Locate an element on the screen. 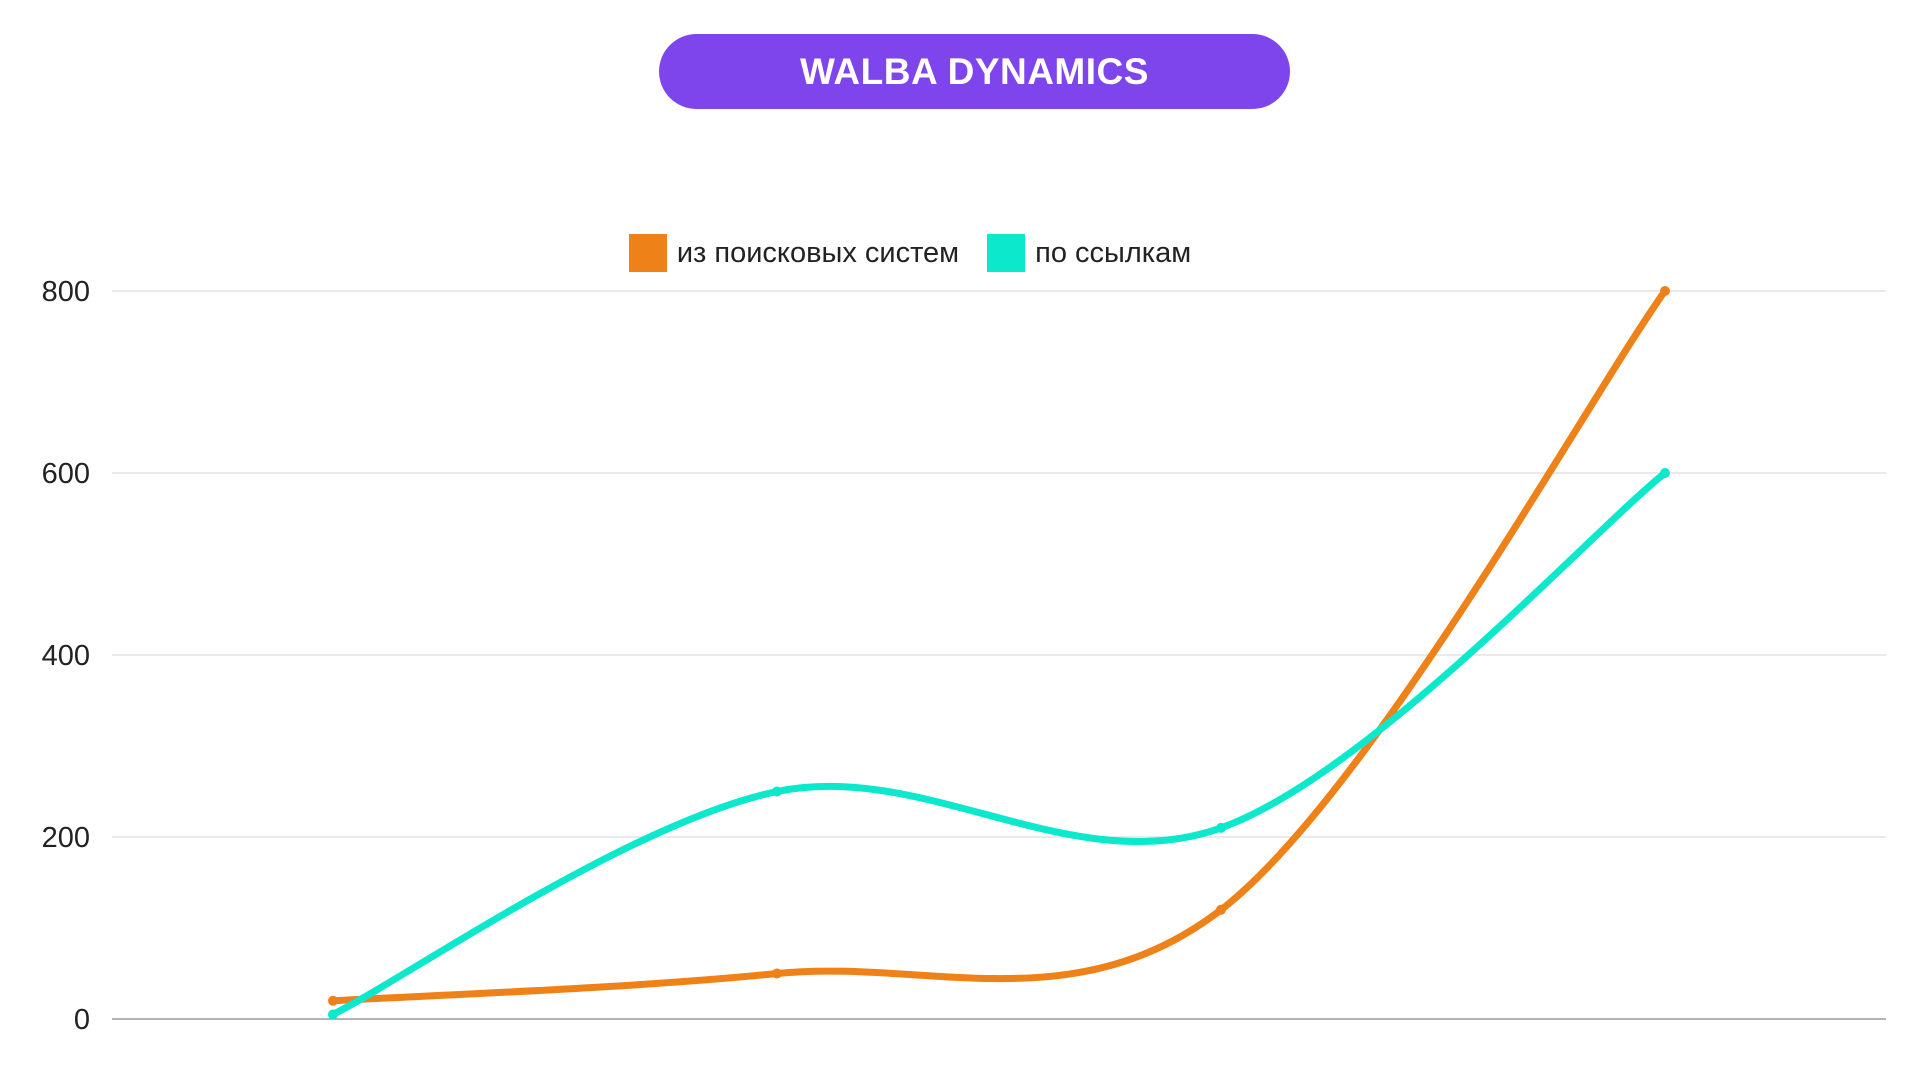 Image resolution: width=1920 pixels, height=1080 pixels. legend-swatch-links is located at coordinates (1006, 253).